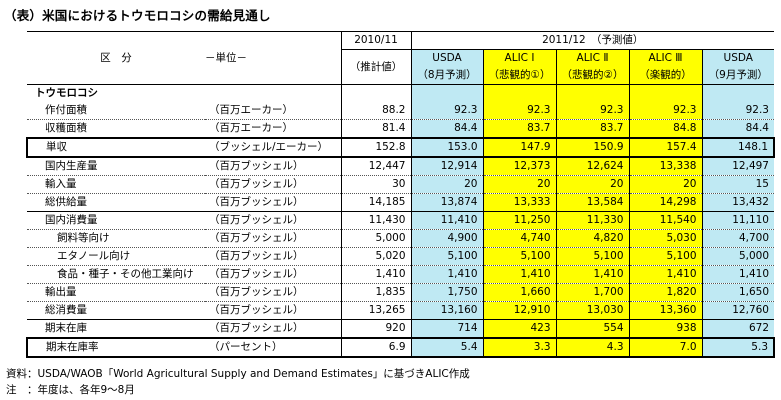 The height and width of the screenshot is (400, 781). I want to click on section-title: トウモロコシ, so click(116, 93).